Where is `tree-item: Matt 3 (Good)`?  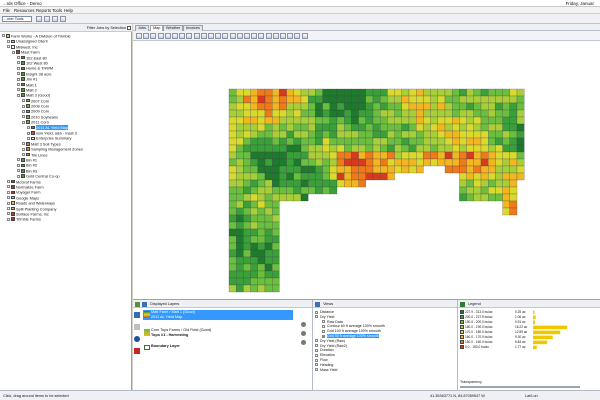
tree-item: Matt 3 (Good) is located at coordinates (65, 95).